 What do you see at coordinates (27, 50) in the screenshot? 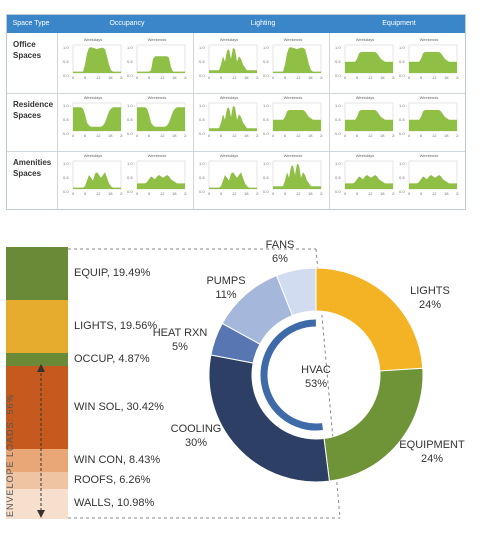
I see `row-label-office: Office Spaces` at bounding box center [27, 50].